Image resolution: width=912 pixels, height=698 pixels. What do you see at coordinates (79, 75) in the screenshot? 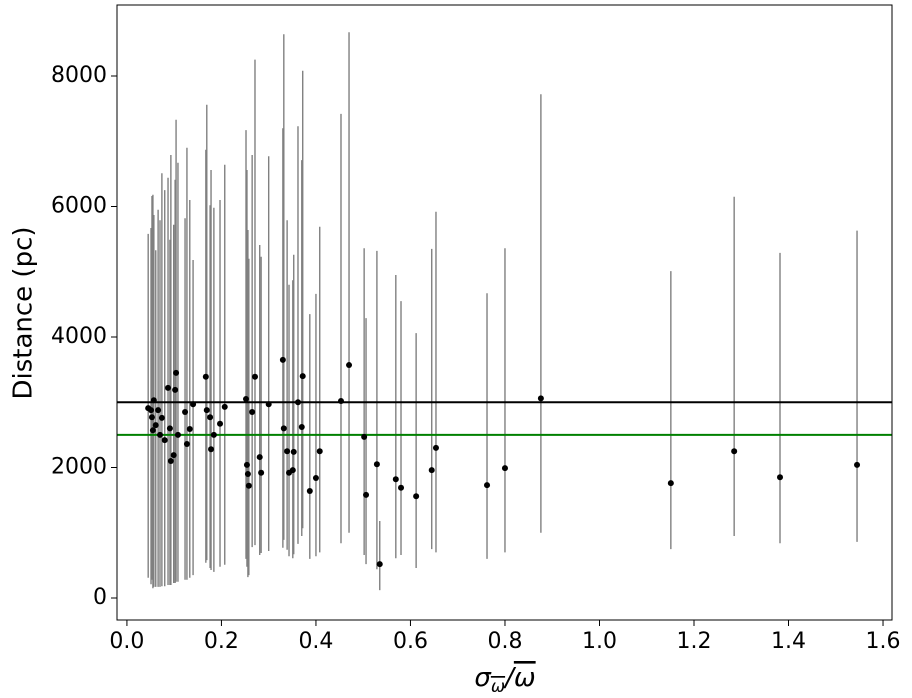
I see `y-tick-label: 8000` at bounding box center [79, 75].